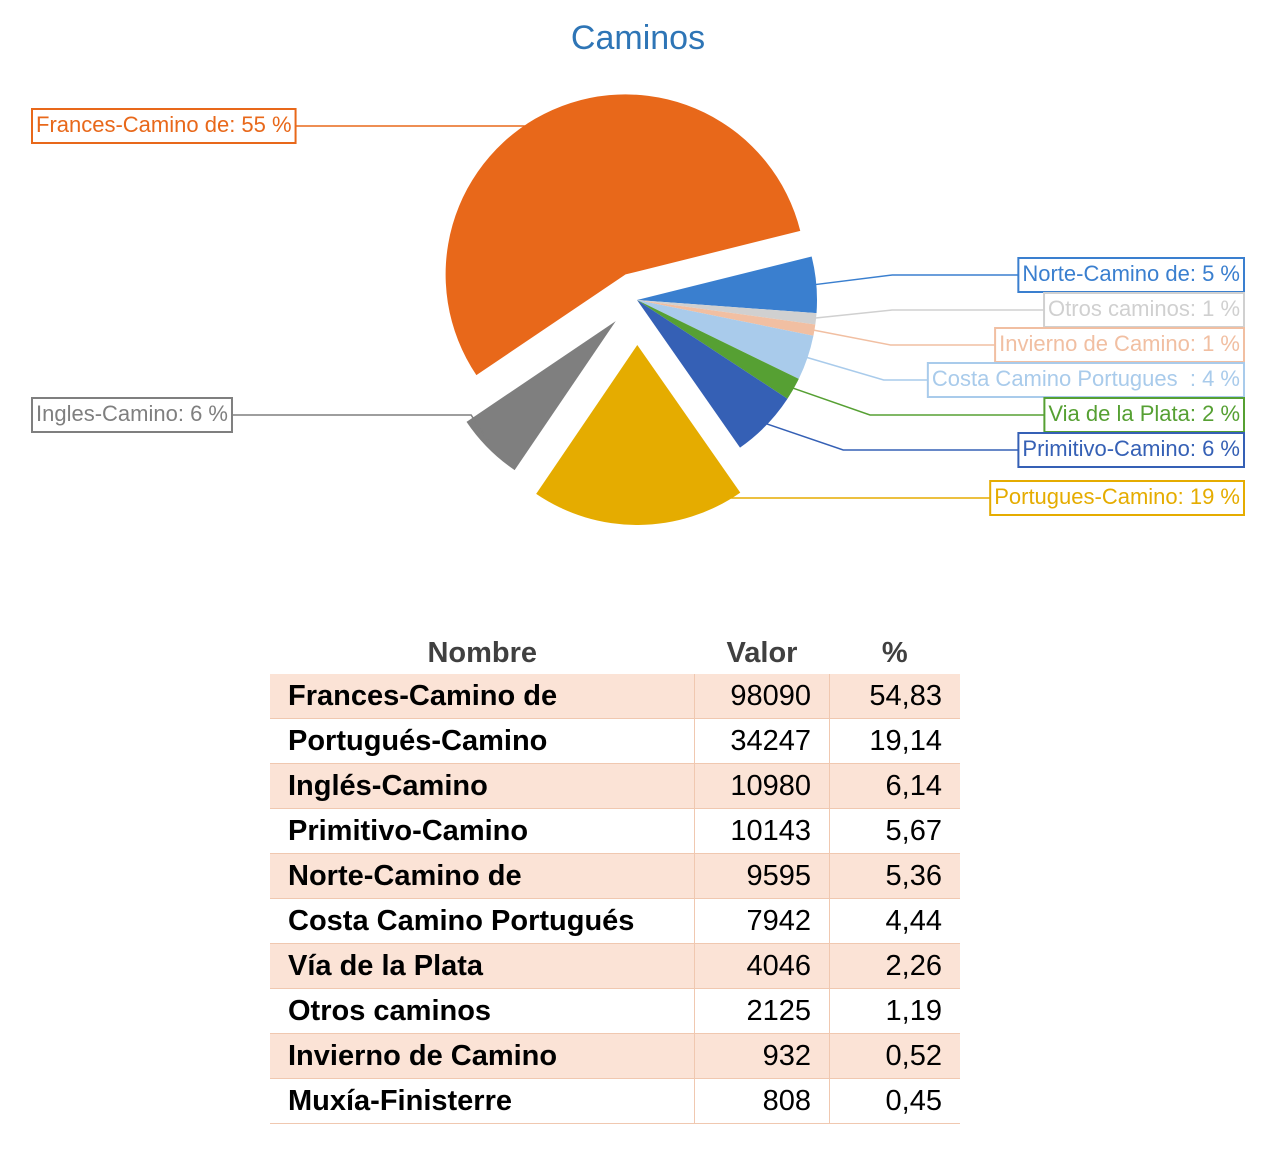 The height and width of the screenshot is (1167, 1280). I want to click on column-header: Valor, so click(762, 652).